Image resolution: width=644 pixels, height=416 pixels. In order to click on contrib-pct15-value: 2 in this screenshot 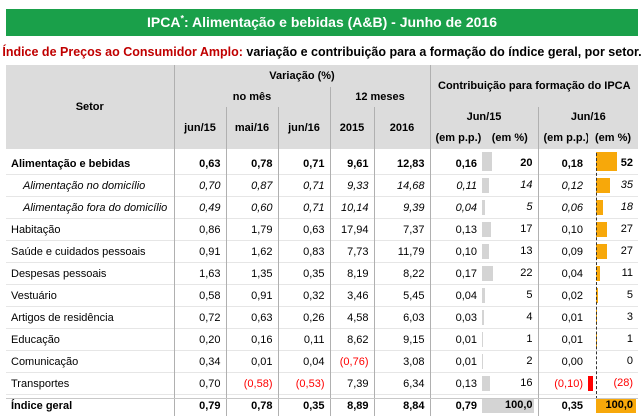, I will do `click(529, 361)`.